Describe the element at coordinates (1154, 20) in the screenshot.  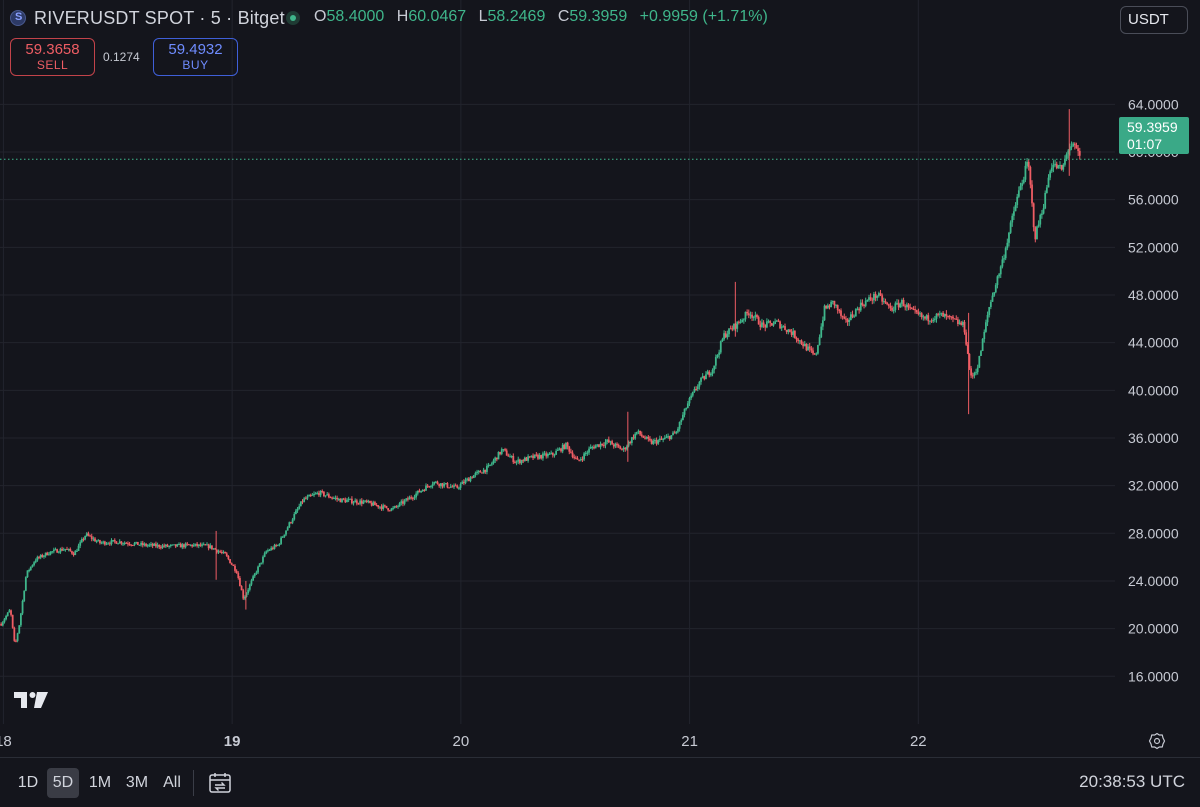
I see `currency-select: USDT` at that location.